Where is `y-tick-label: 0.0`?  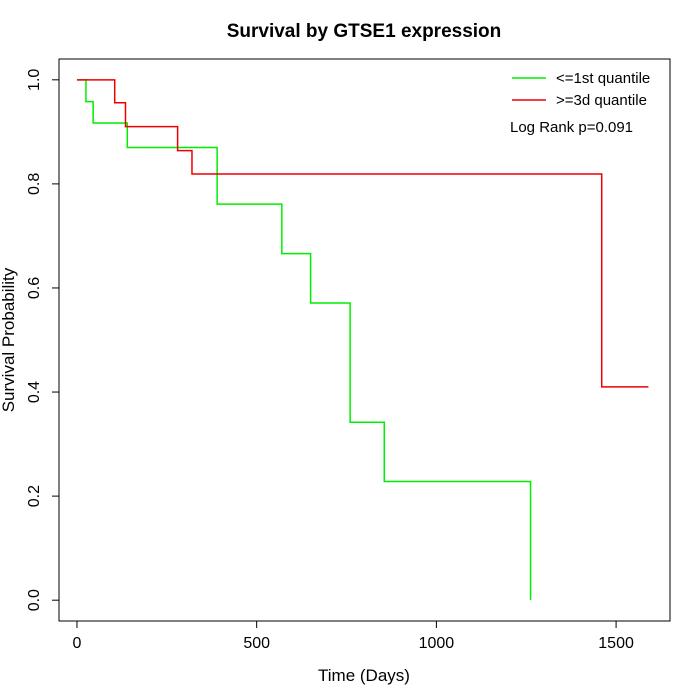
y-tick-label: 0.0 is located at coordinates (34, 600).